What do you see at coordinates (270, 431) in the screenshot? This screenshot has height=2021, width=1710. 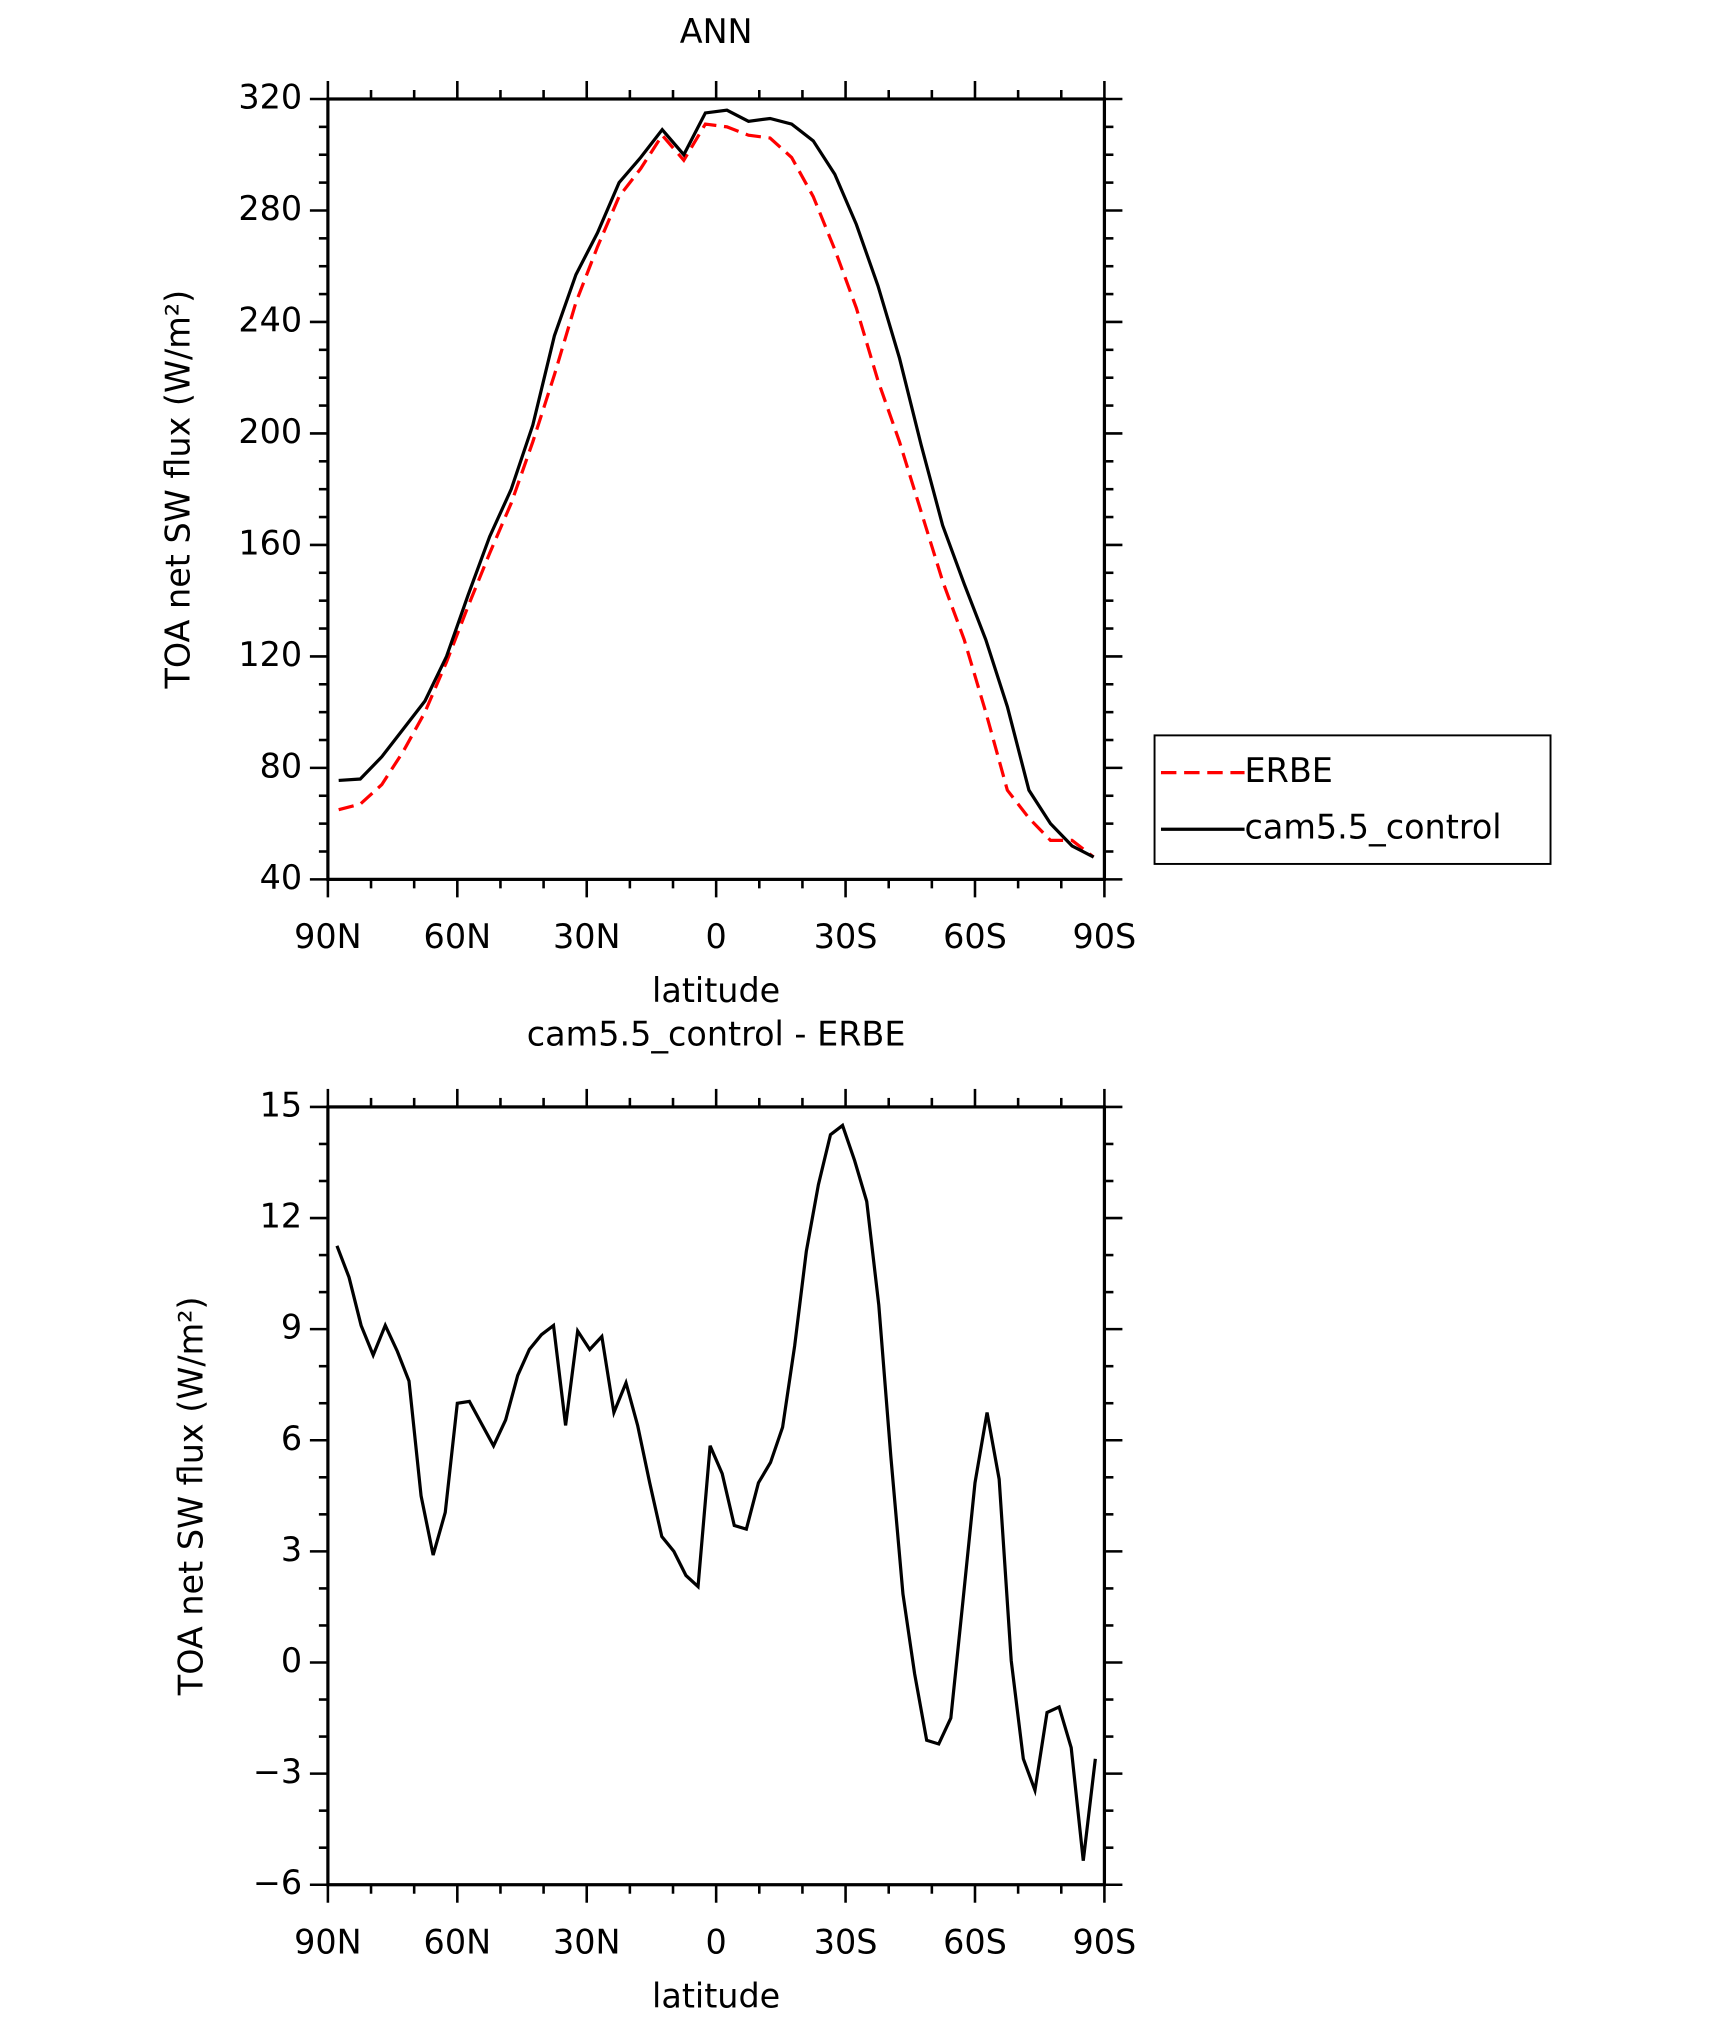 I see `y-tick-label: 200` at bounding box center [270, 431].